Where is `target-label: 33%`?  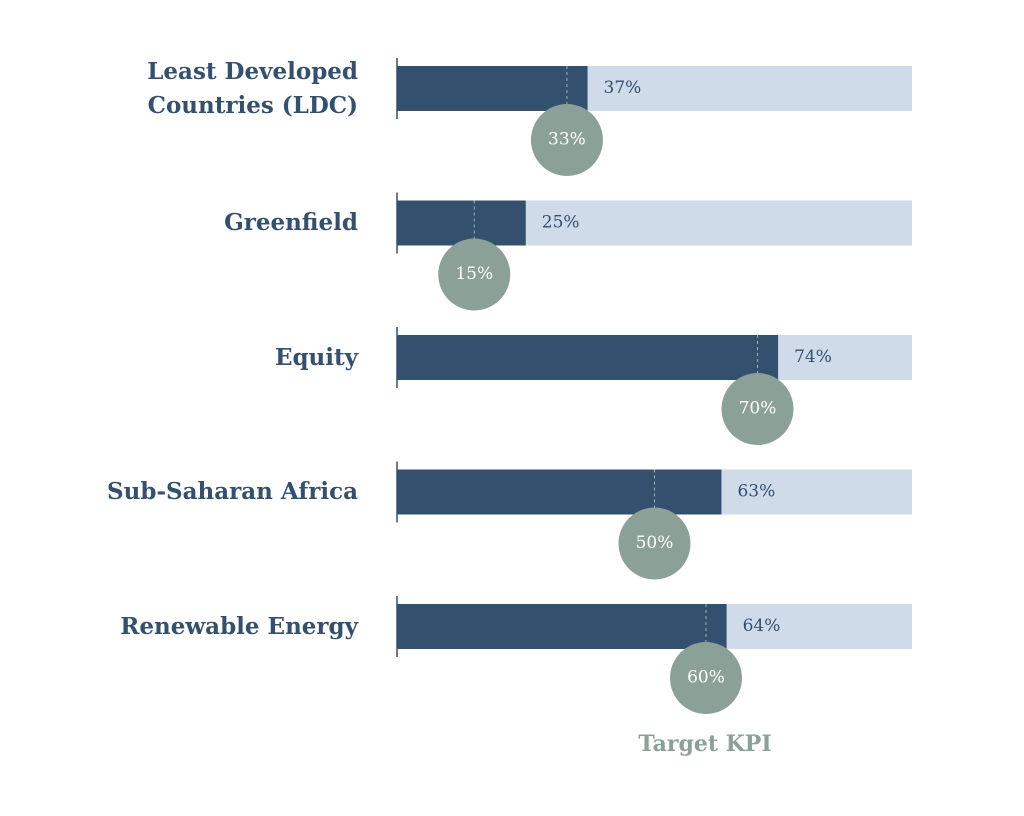
target-label: 33% is located at coordinates (567, 140).